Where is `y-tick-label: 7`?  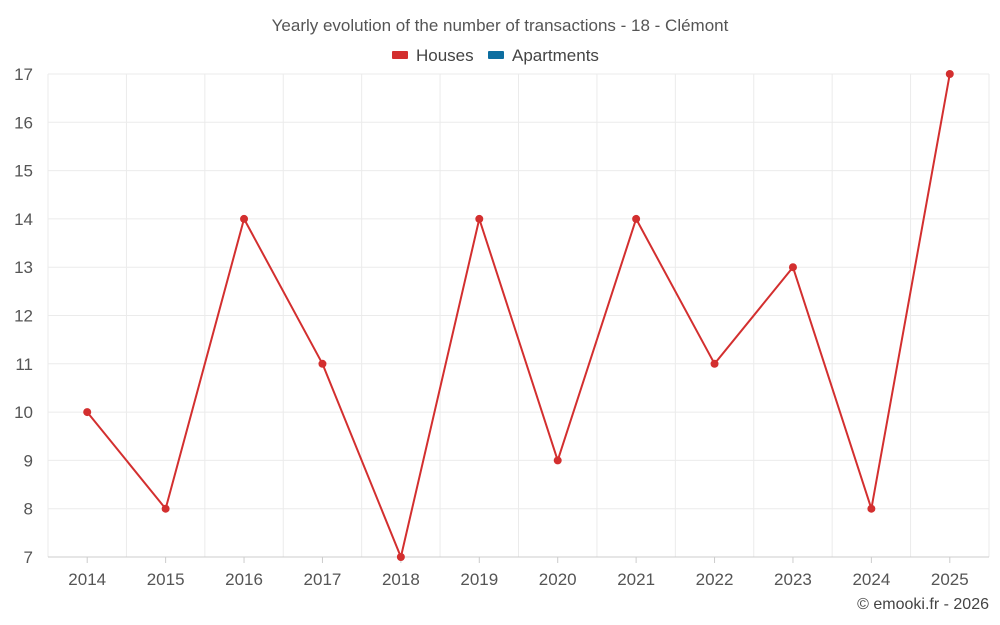 y-tick-label: 7 is located at coordinates (28, 557).